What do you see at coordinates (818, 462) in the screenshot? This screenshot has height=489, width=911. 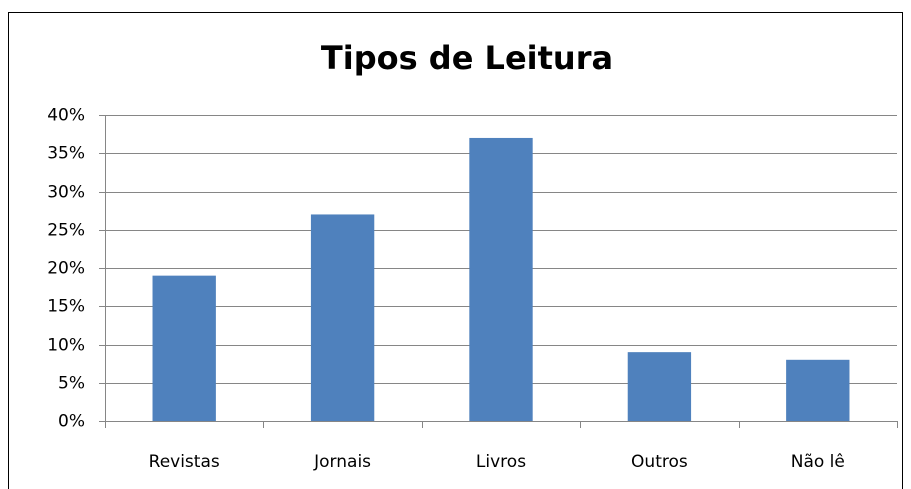 I see `x-tick-label: Não lê` at bounding box center [818, 462].